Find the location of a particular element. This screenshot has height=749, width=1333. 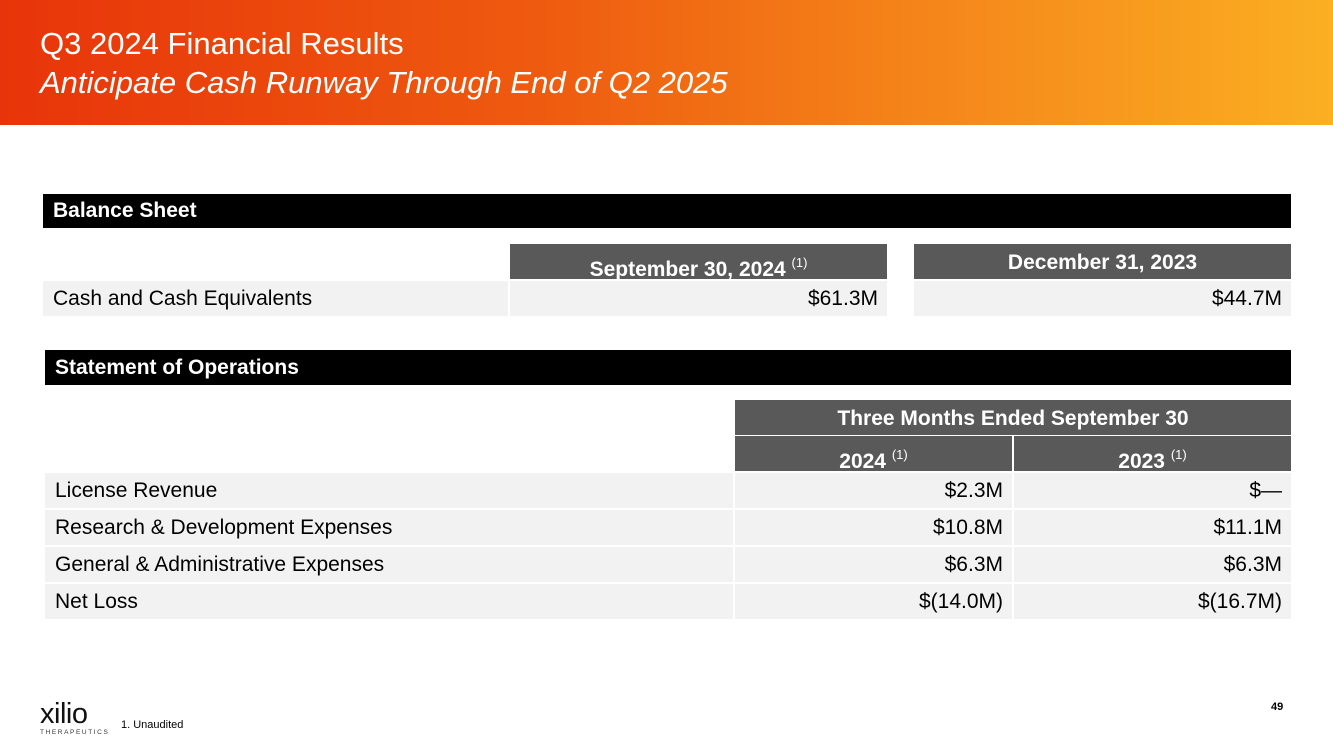

page-title: Q3 2024 Financial Results is located at coordinates (222, 43).